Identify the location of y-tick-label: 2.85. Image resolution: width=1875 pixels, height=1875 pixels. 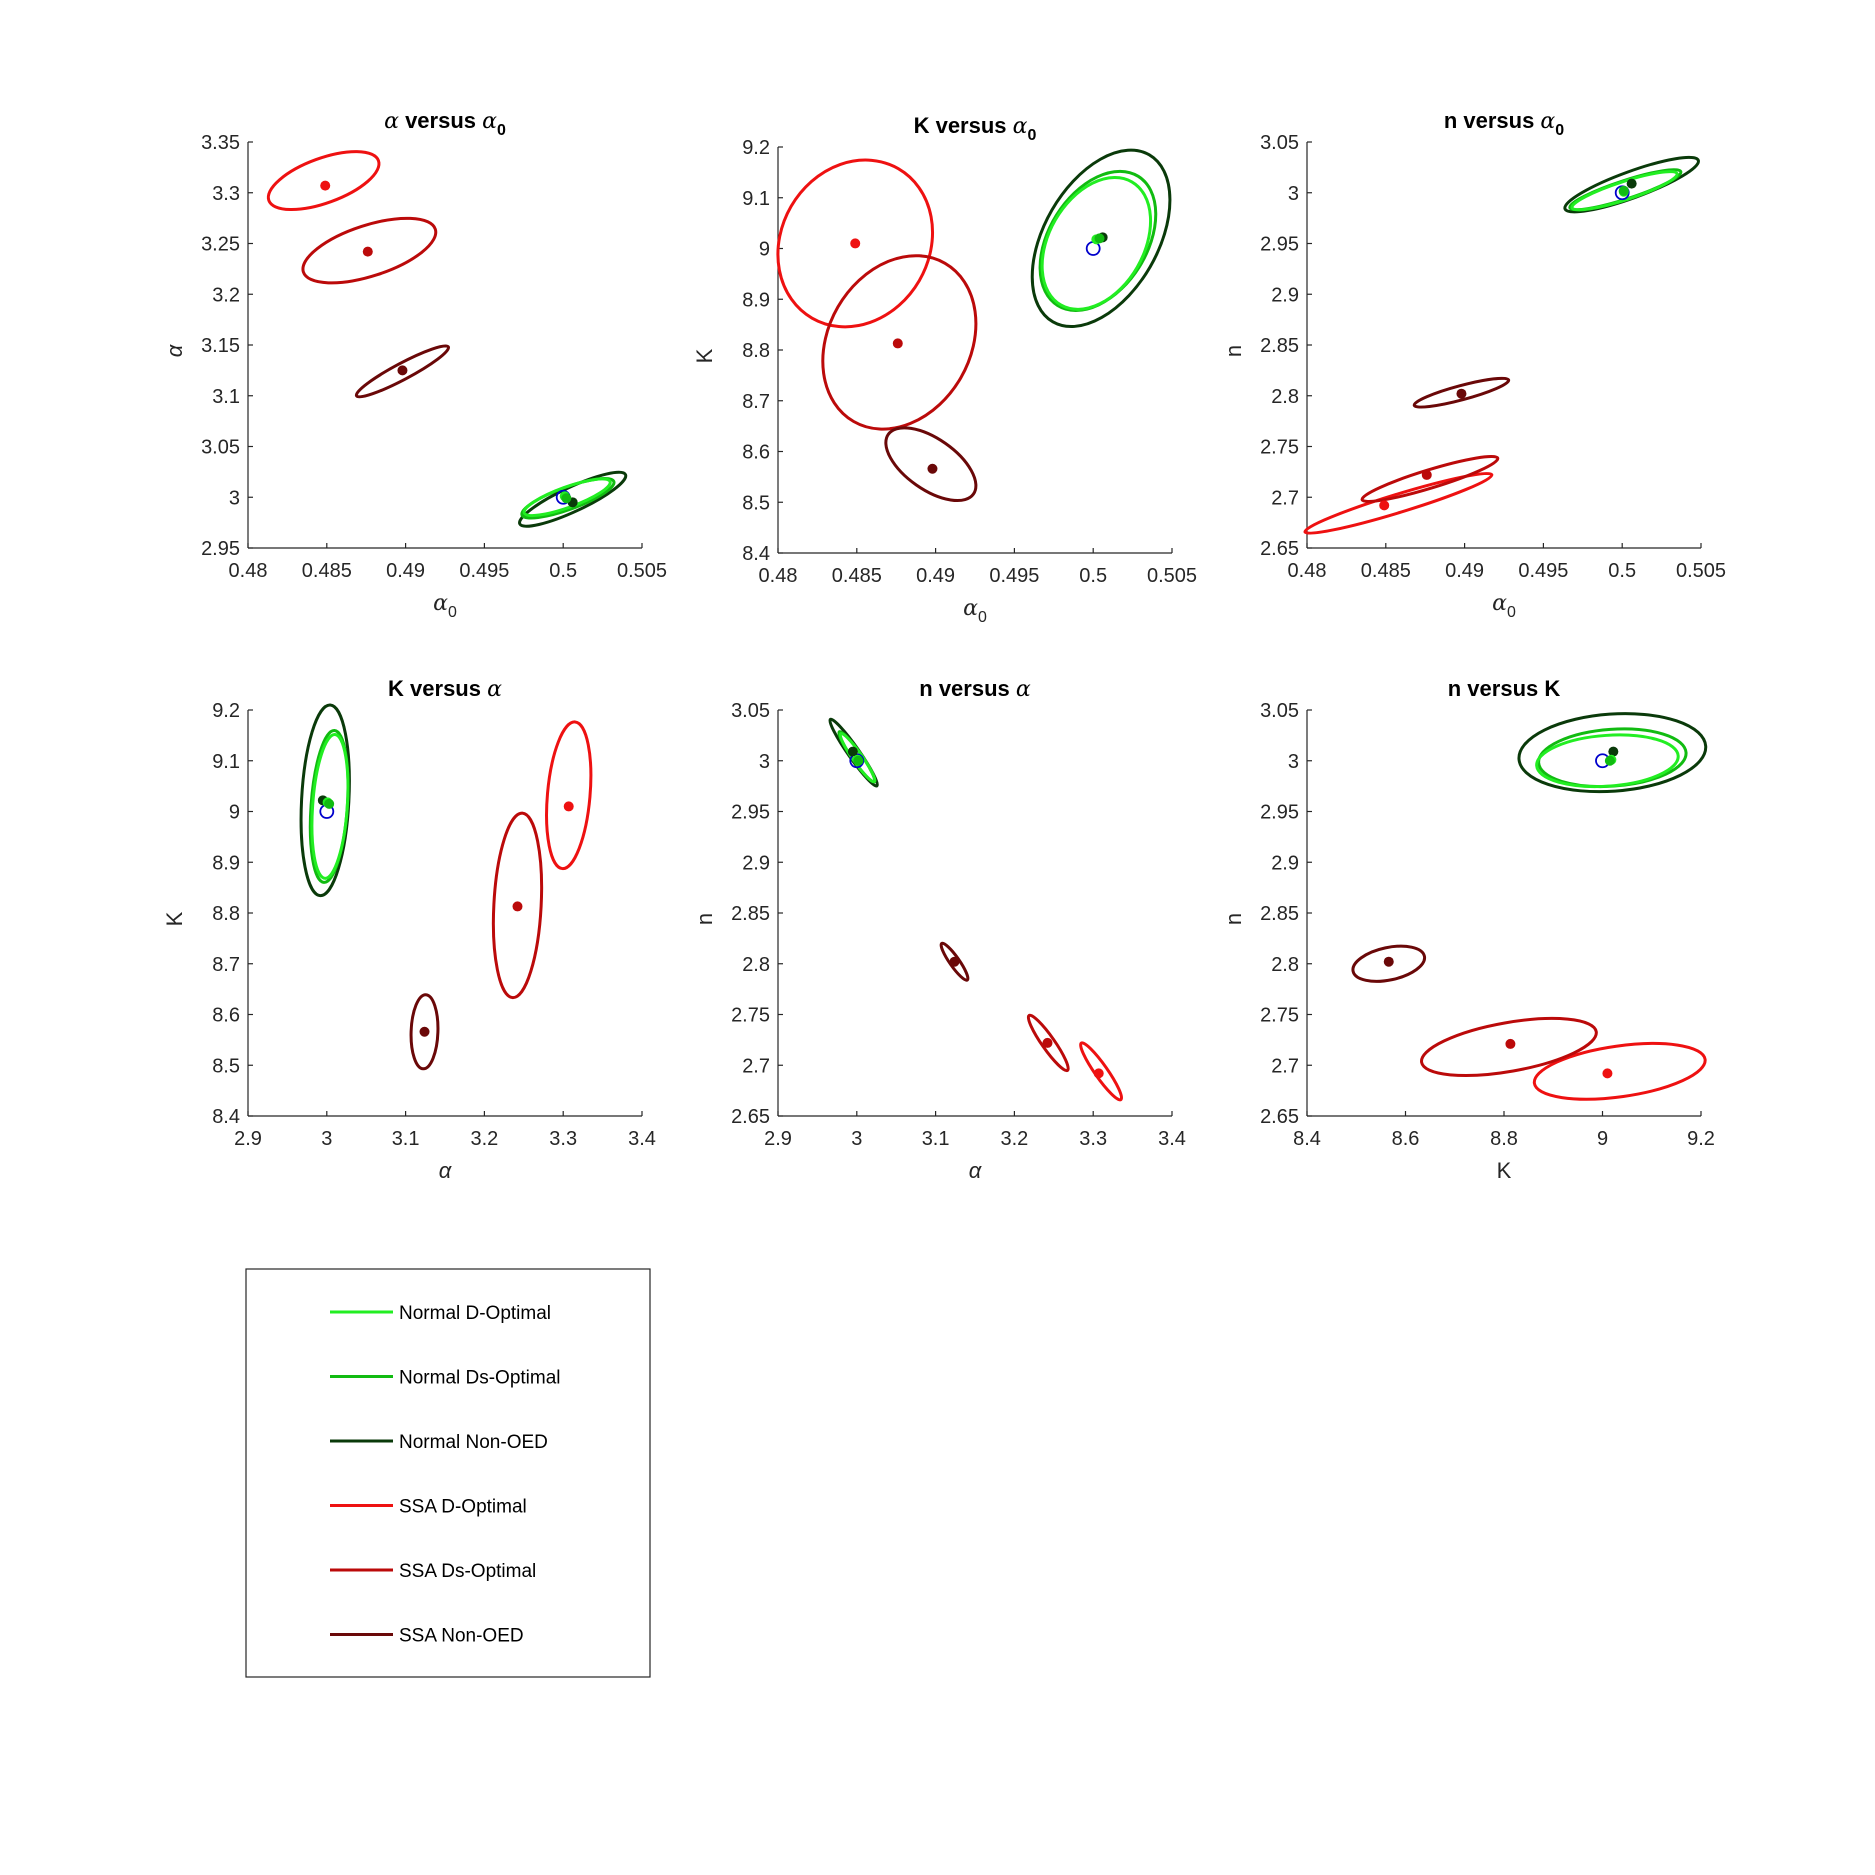
(750, 914).